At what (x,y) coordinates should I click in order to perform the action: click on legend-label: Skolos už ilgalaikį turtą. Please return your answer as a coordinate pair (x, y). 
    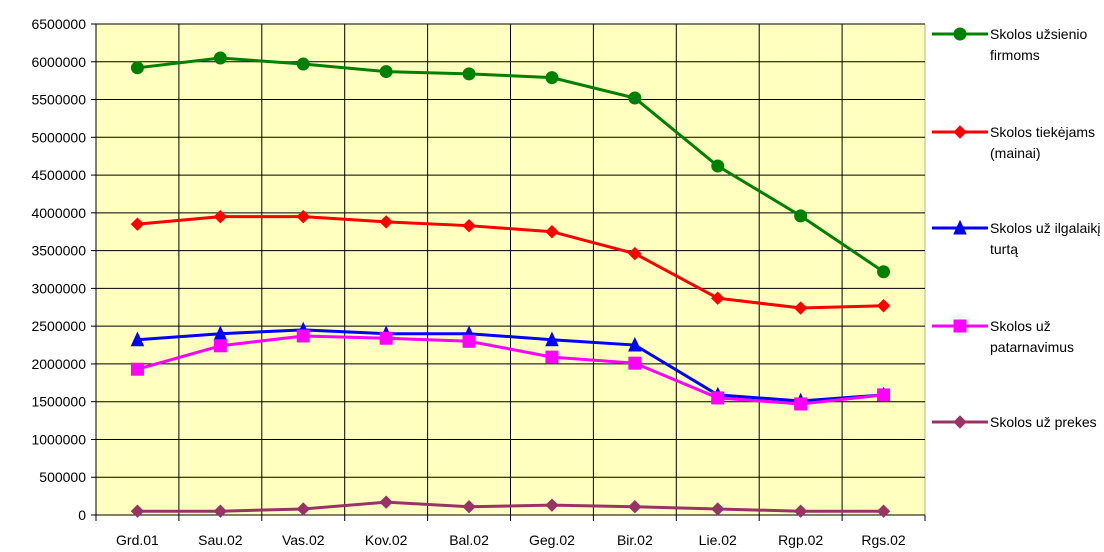
    Looking at the image, I should click on (1045, 238).